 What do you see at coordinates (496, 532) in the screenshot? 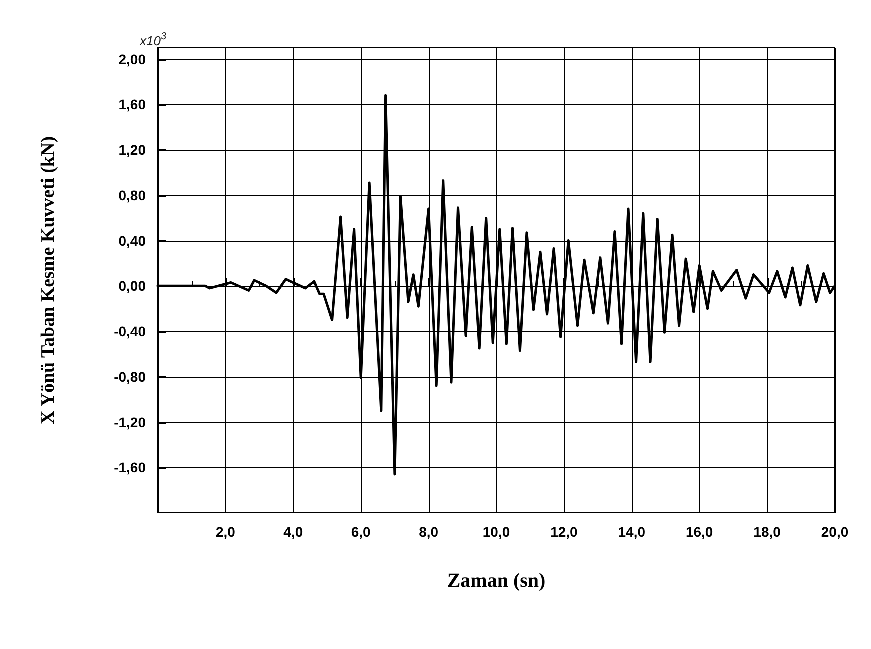
I see `x-tick-label: 10,0` at bounding box center [496, 532].